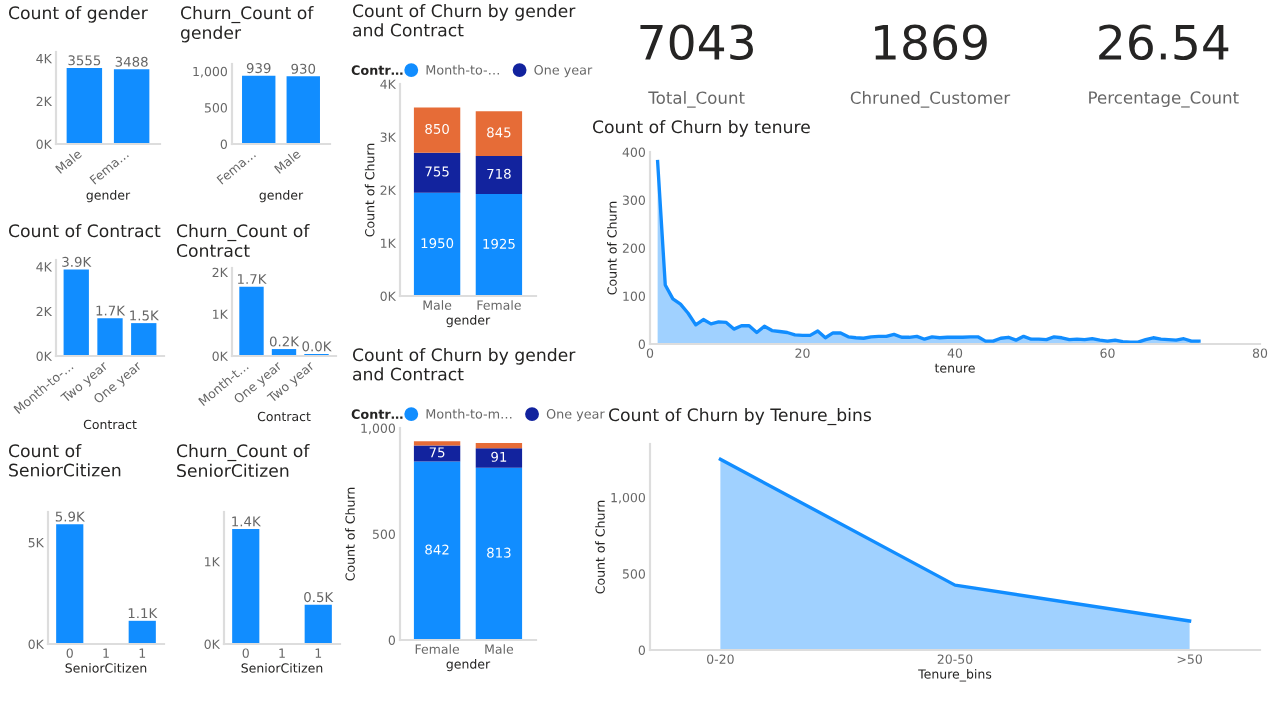 The height and width of the screenshot is (720, 1280). What do you see at coordinates (64, 460) in the screenshot?
I see `chart-title: Count of SeniorCitizen` at bounding box center [64, 460].